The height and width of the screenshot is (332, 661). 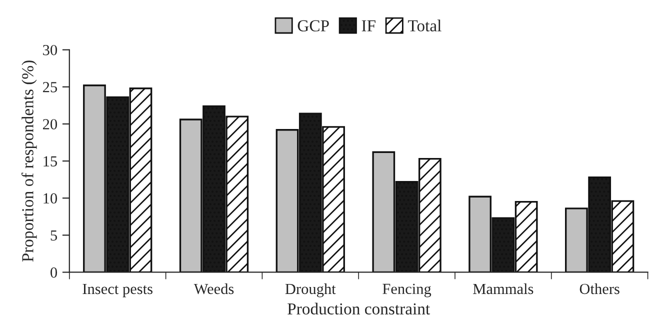 What do you see at coordinates (359, 308) in the screenshot?
I see `x-axis-title: Production constraint` at bounding box center [359, 308].